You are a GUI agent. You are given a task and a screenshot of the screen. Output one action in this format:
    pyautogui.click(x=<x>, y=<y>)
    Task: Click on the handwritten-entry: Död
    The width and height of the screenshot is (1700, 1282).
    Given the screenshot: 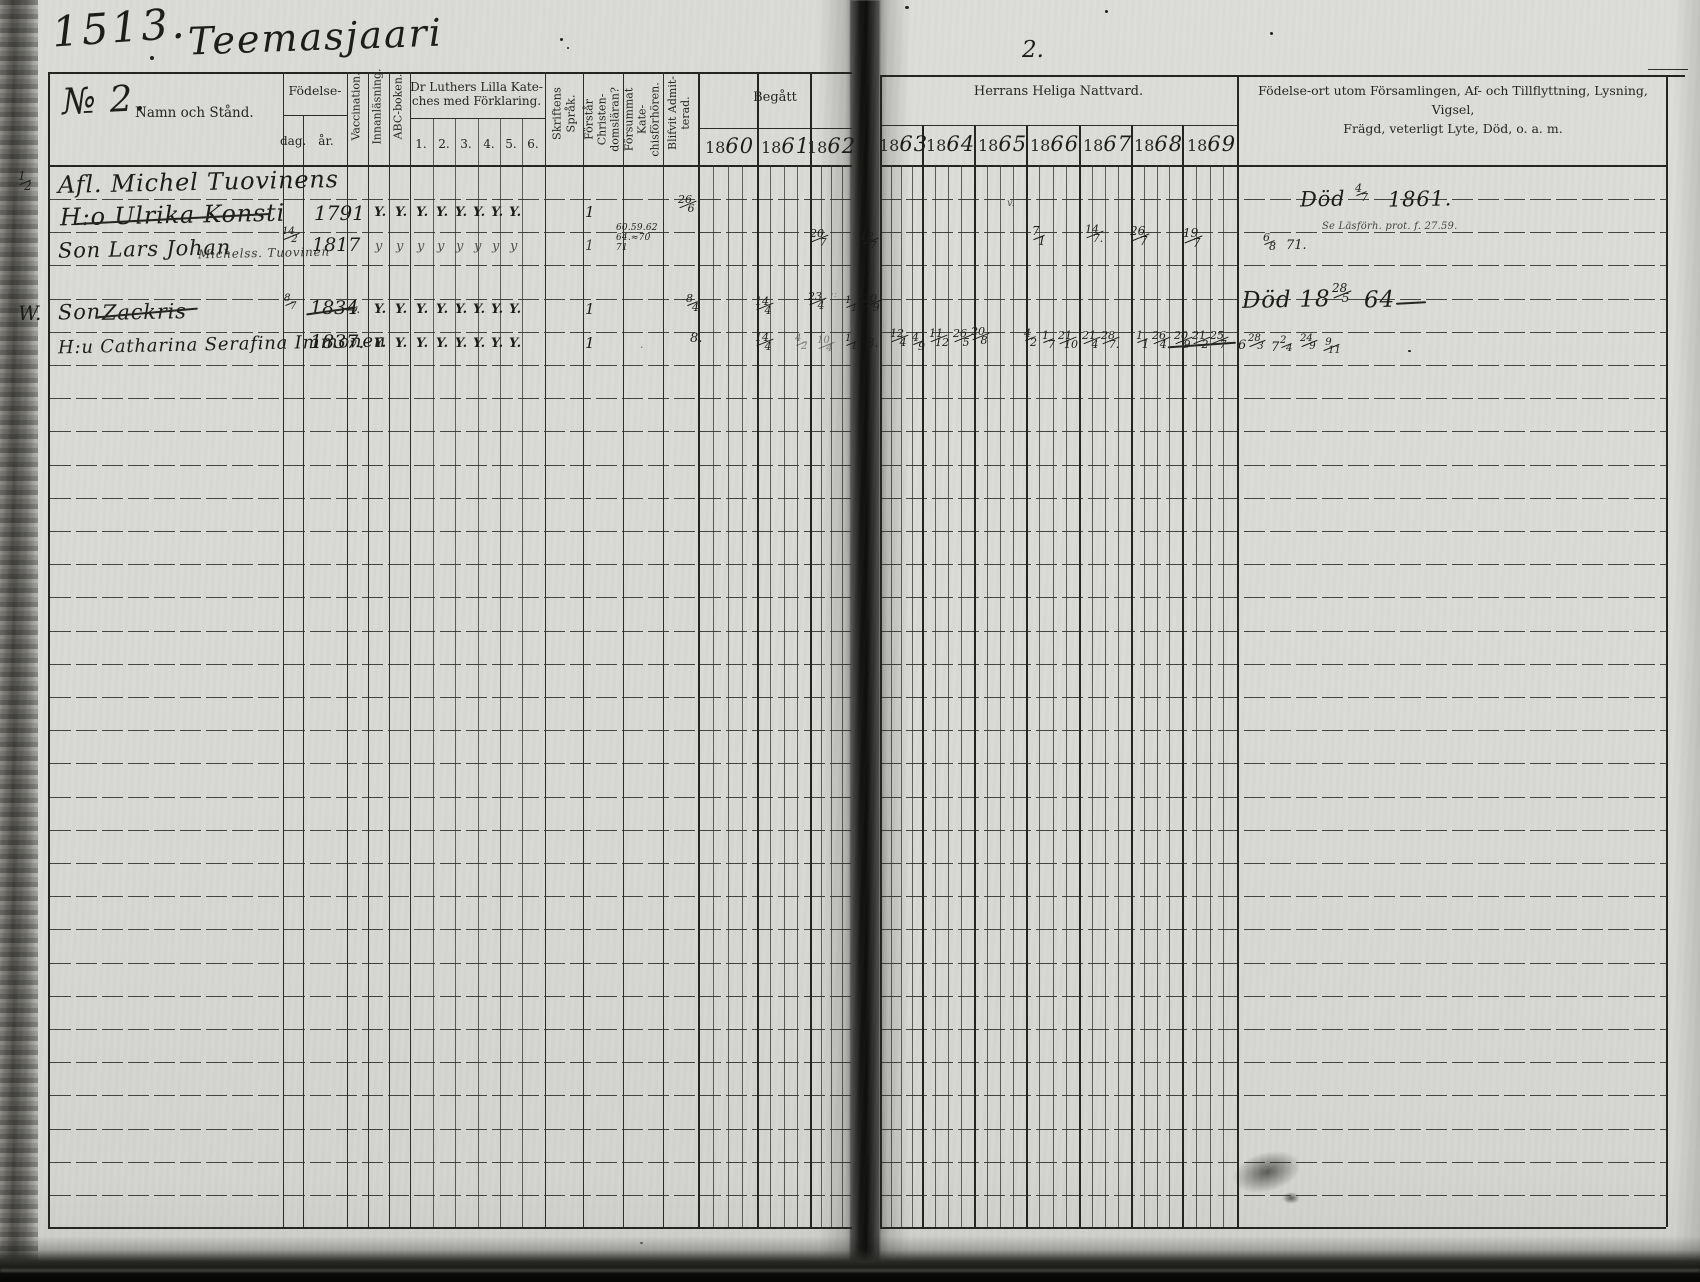 What is the action you would take?
    pyautogui.click(x=1322, y=199)
    